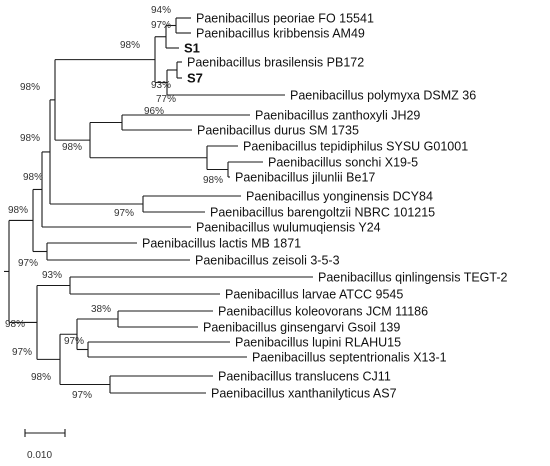  Describe the element at coordinates (30, 138) in the screenshot. I see `bootstrap-value-upper-large: 98%` at that location.